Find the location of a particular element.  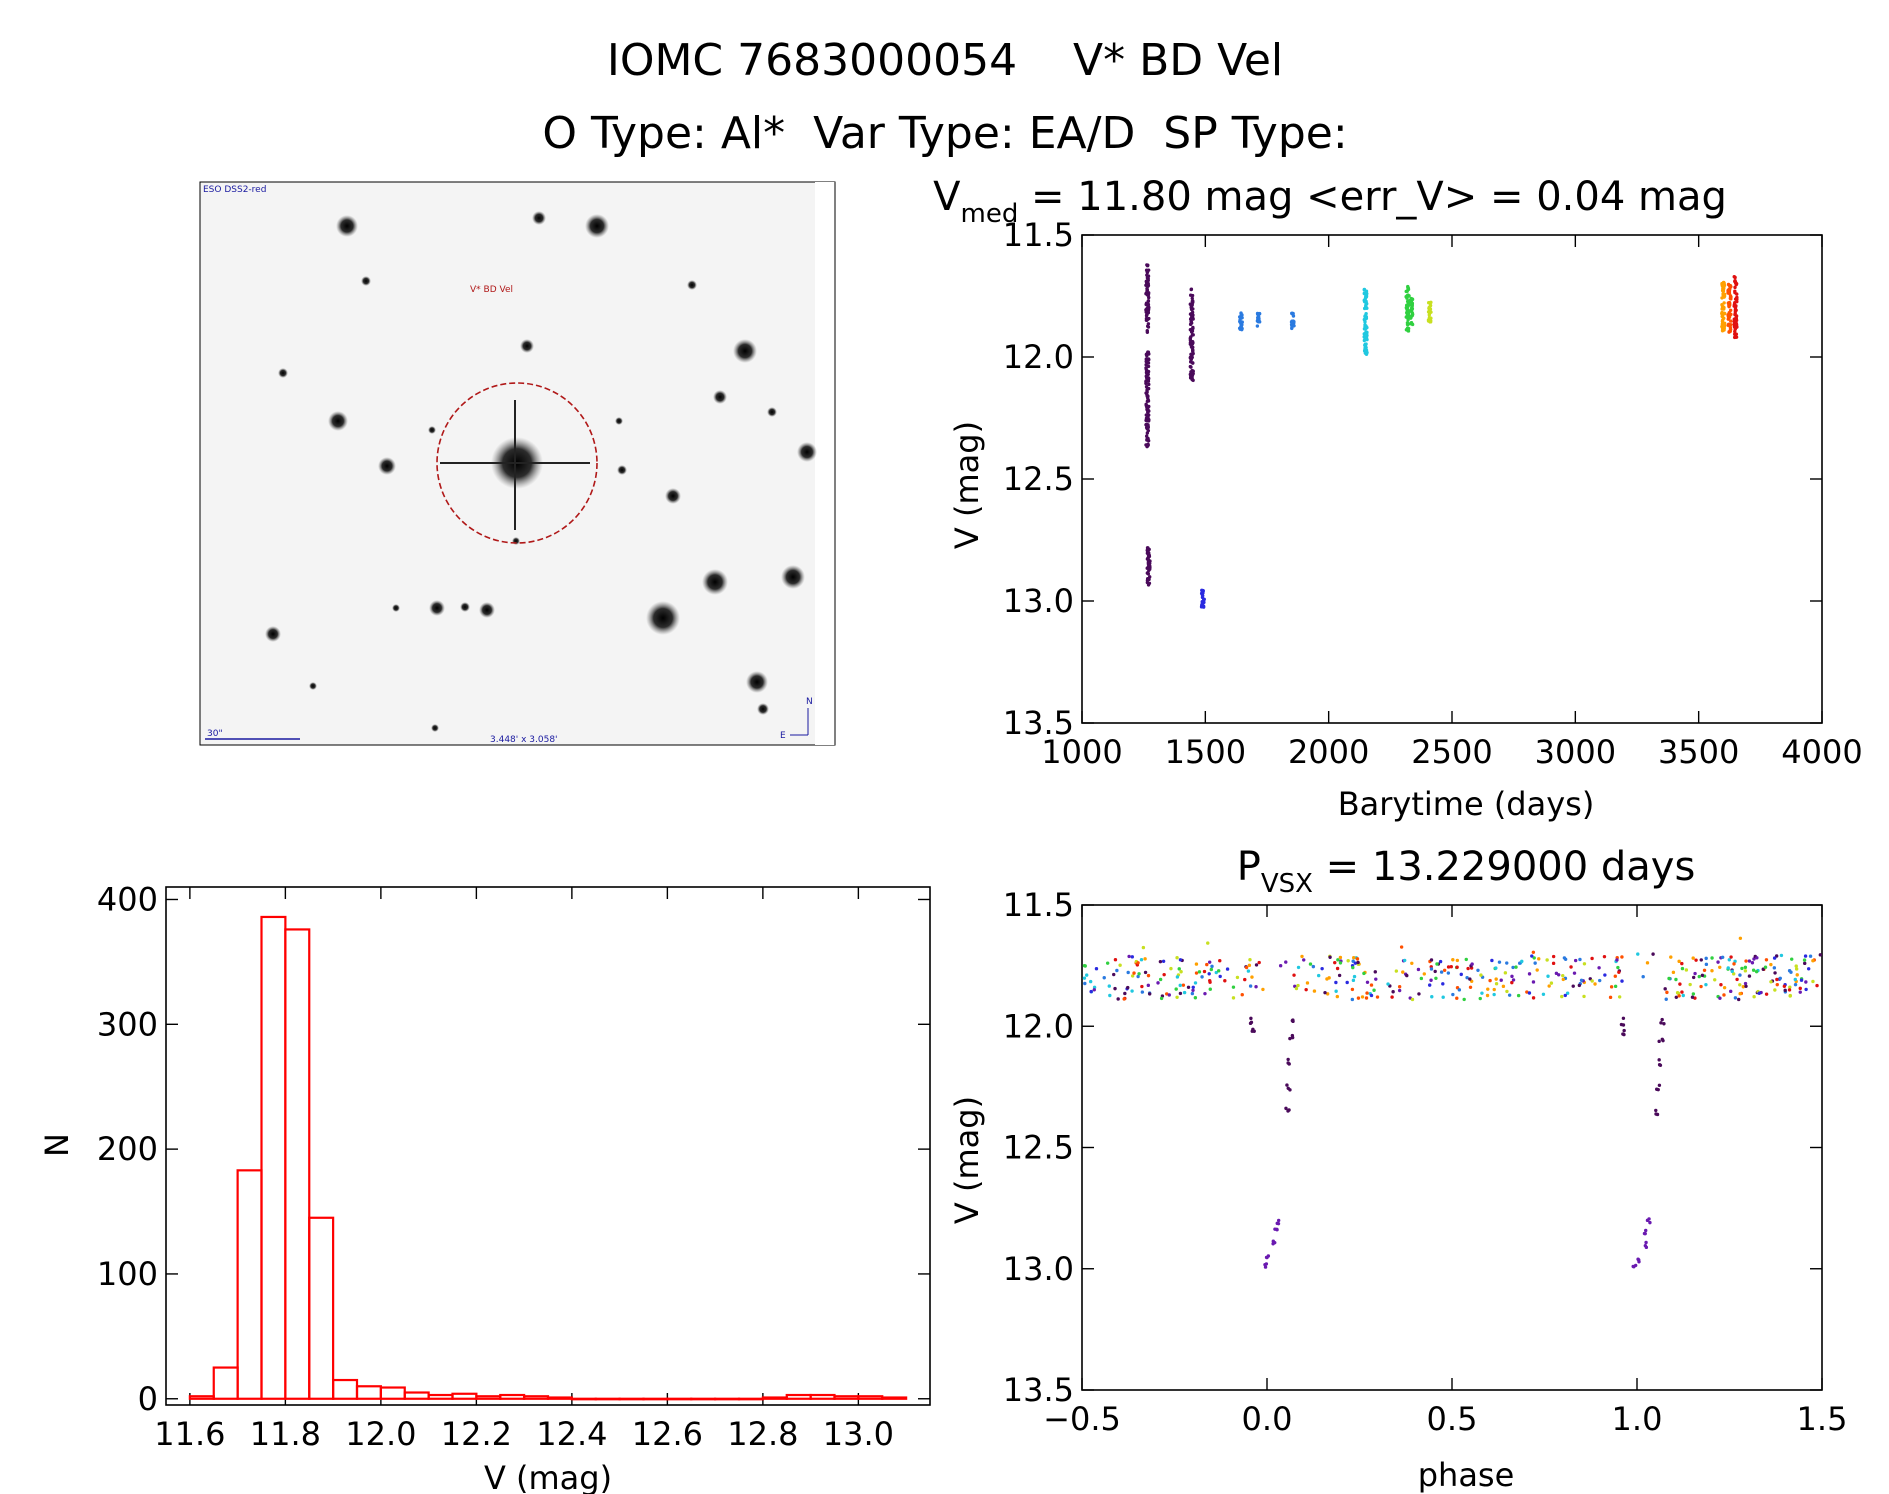

lc-xtick-label: 2000 is located at coordinates (1328, 752).